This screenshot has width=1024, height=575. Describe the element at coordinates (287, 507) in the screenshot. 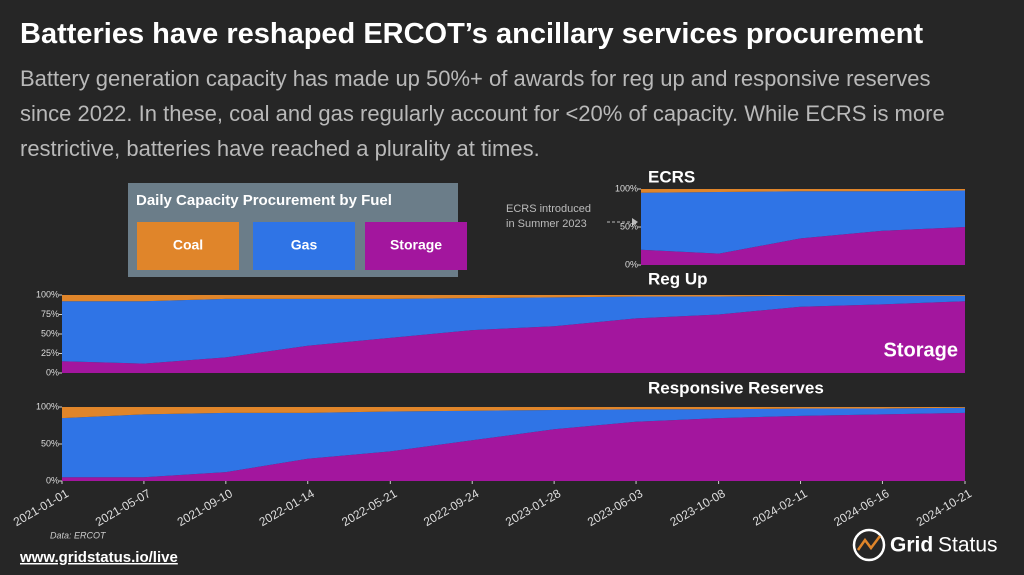

I see `x-tick-label: 2022-01-14` at that location.